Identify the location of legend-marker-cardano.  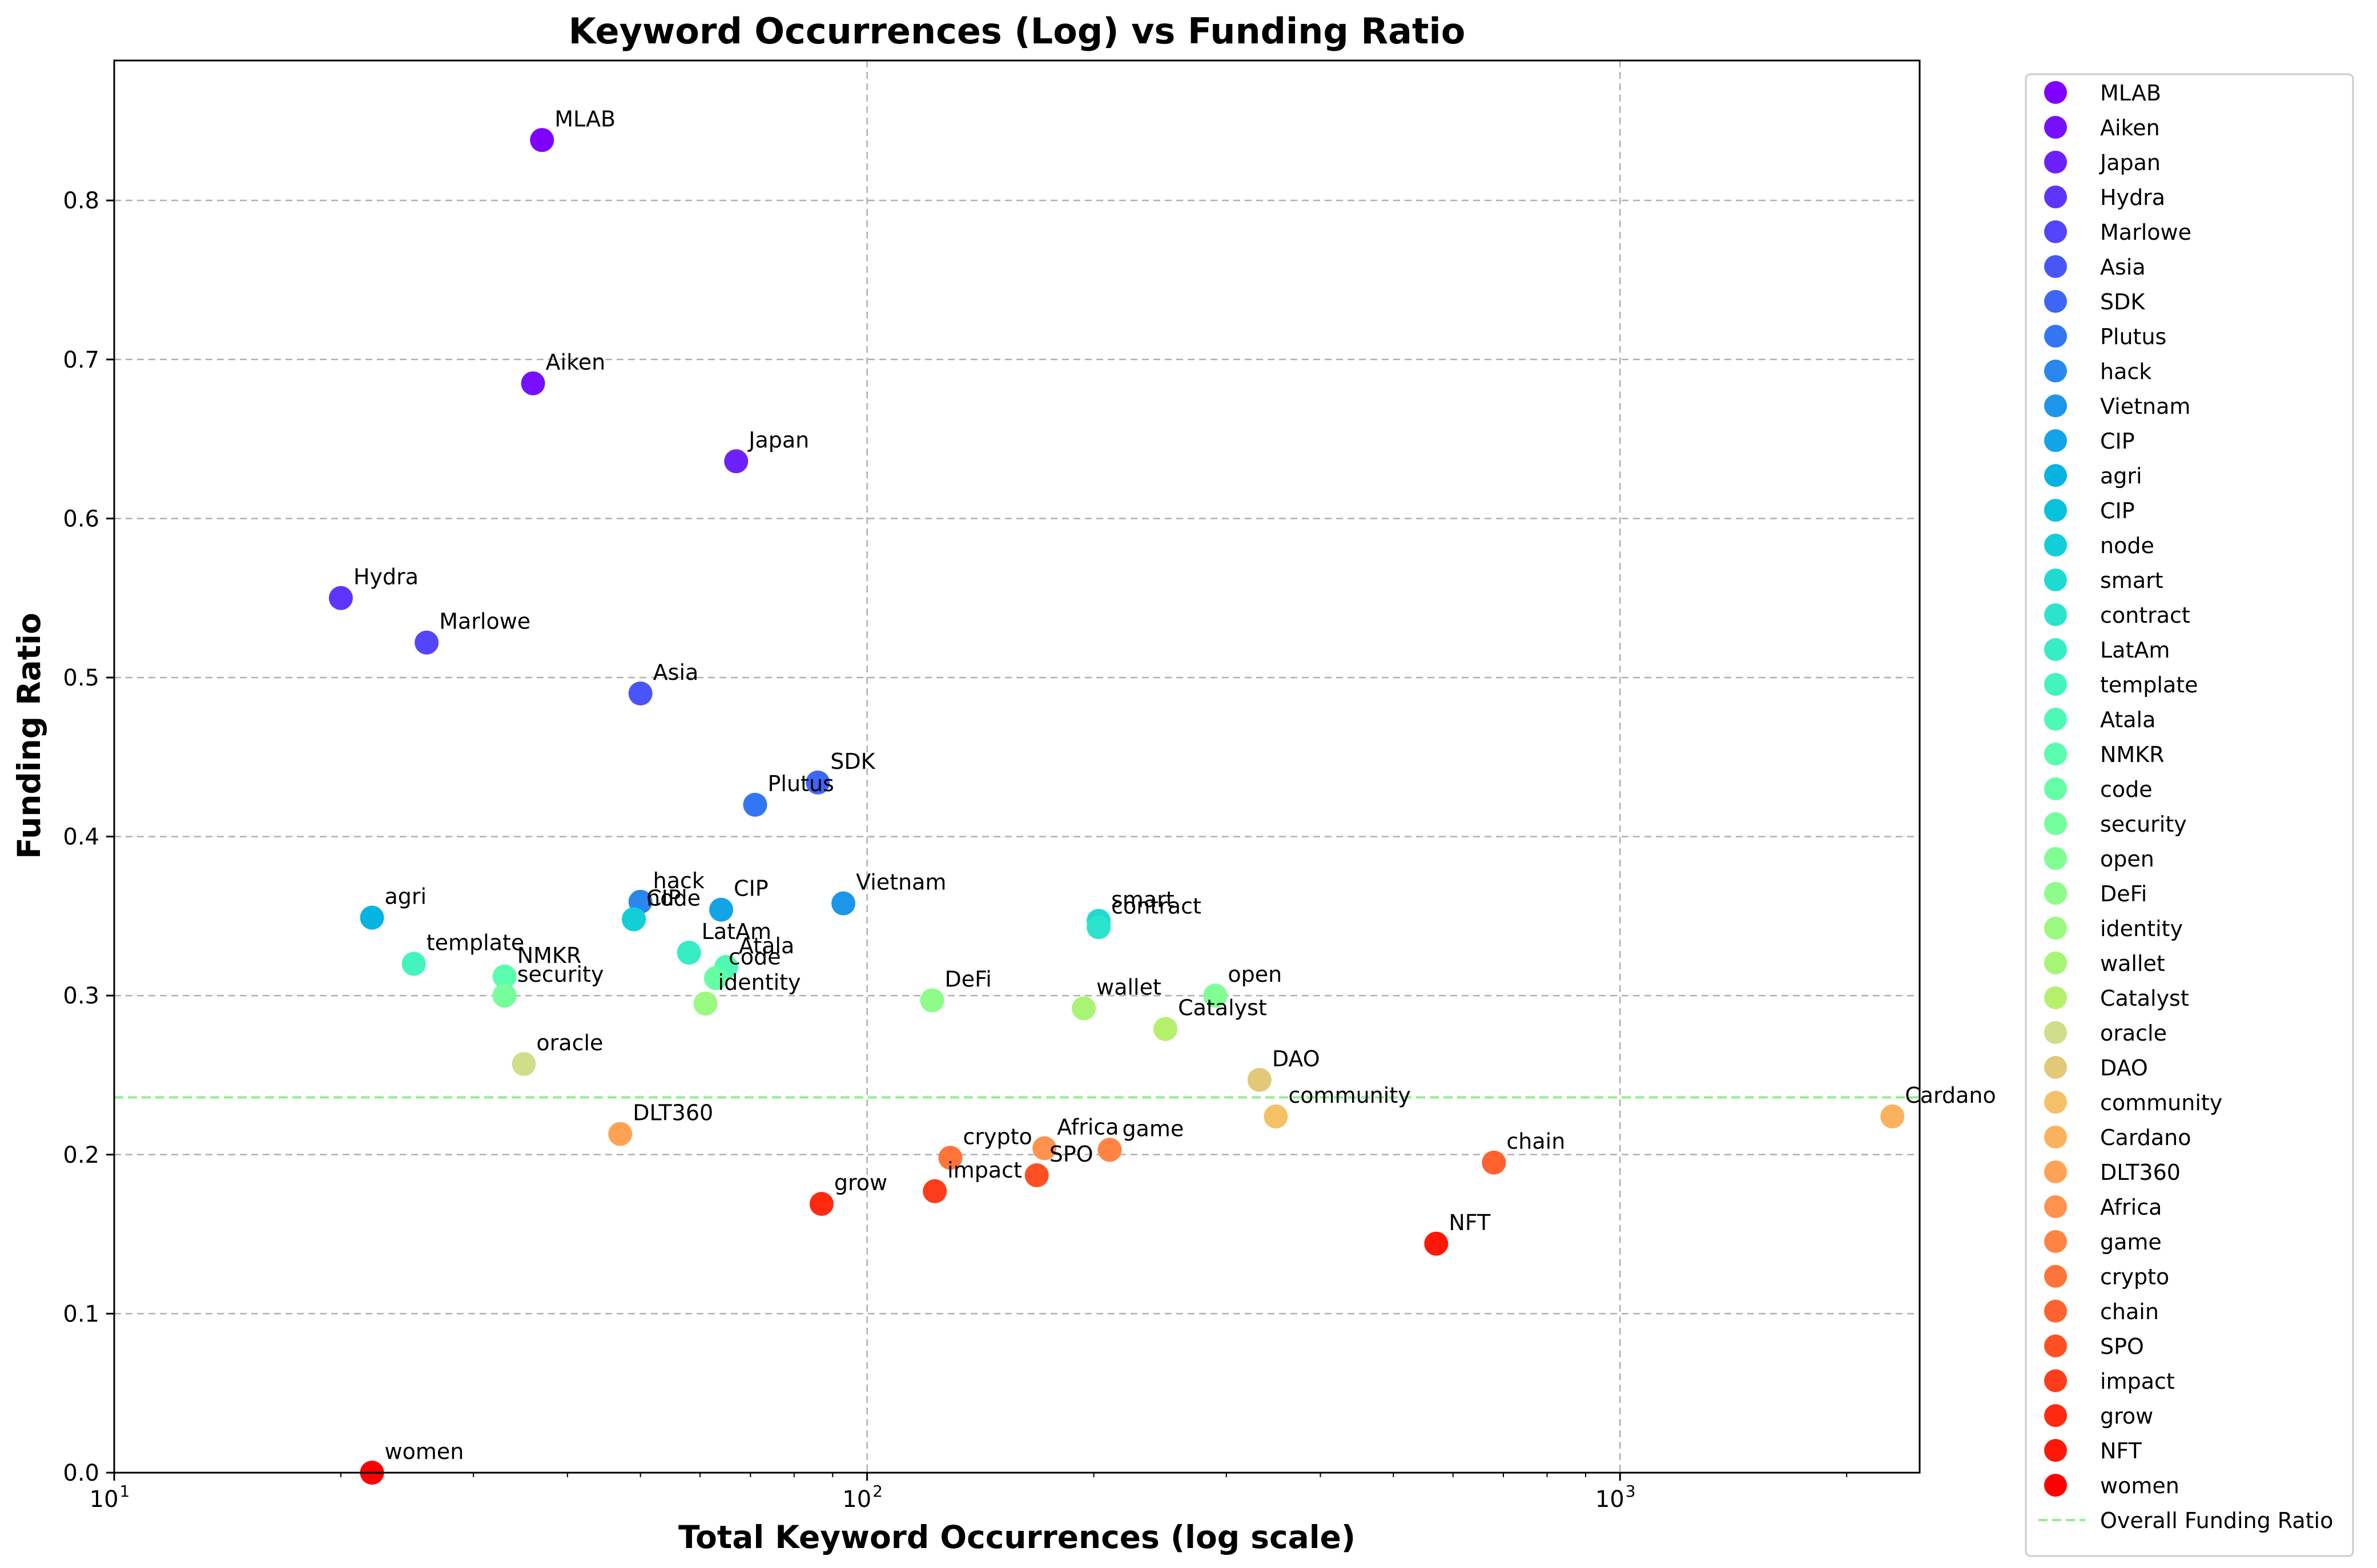
(2055, 1137).